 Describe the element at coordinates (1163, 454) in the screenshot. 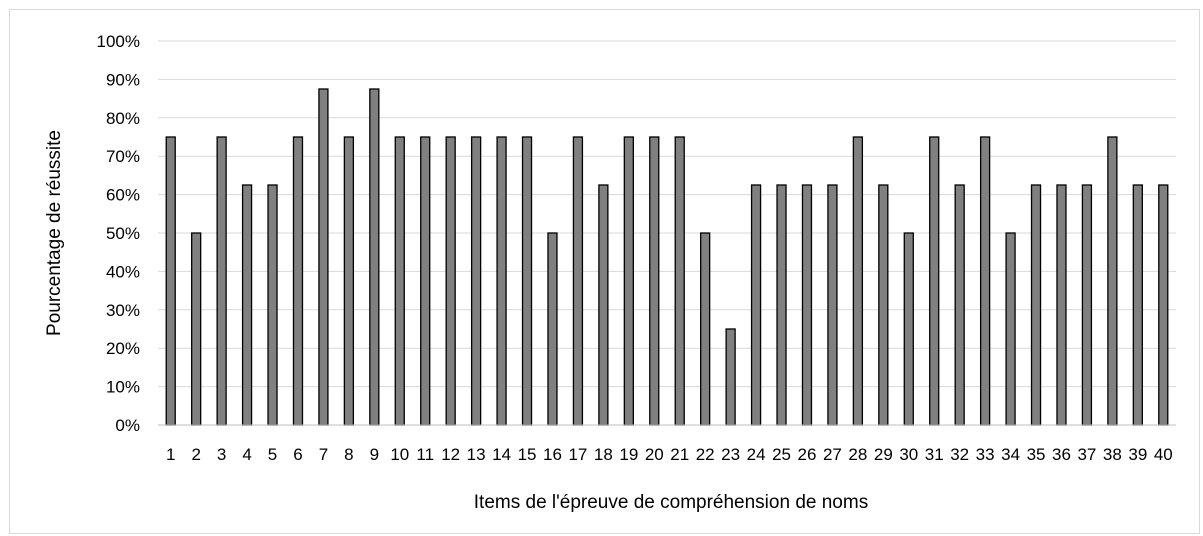

I see `x-tick-label: 40` at that location.